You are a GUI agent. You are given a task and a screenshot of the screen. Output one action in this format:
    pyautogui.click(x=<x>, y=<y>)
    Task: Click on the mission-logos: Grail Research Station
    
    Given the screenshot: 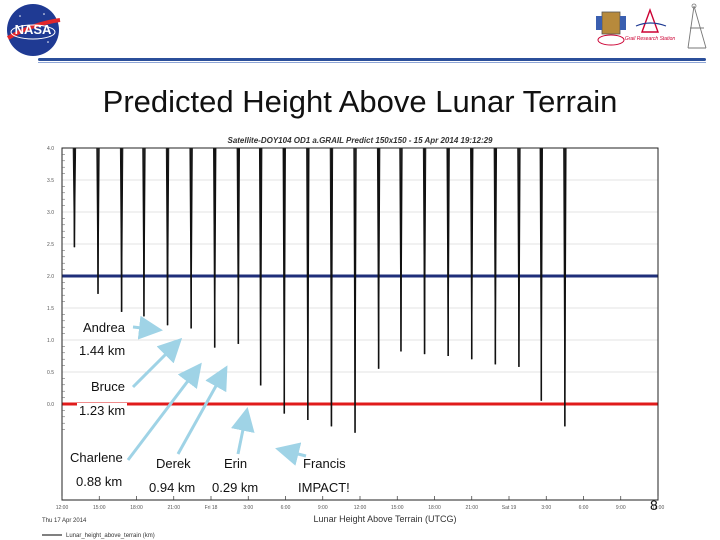 What is the action you would take?
    pyautogui.click(x=651, y=26)
    